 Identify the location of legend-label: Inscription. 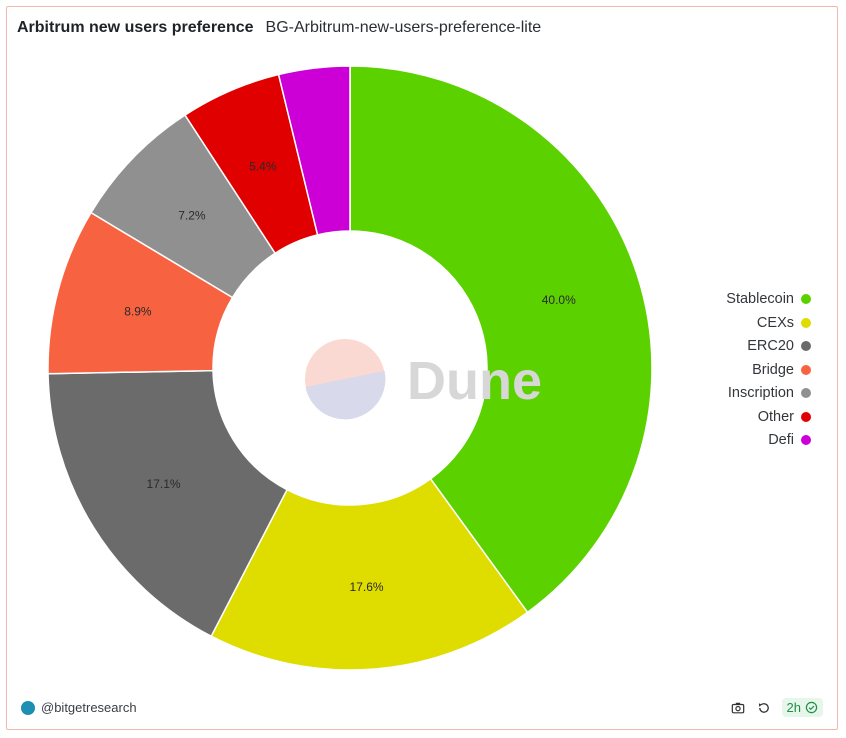
(760, 393).